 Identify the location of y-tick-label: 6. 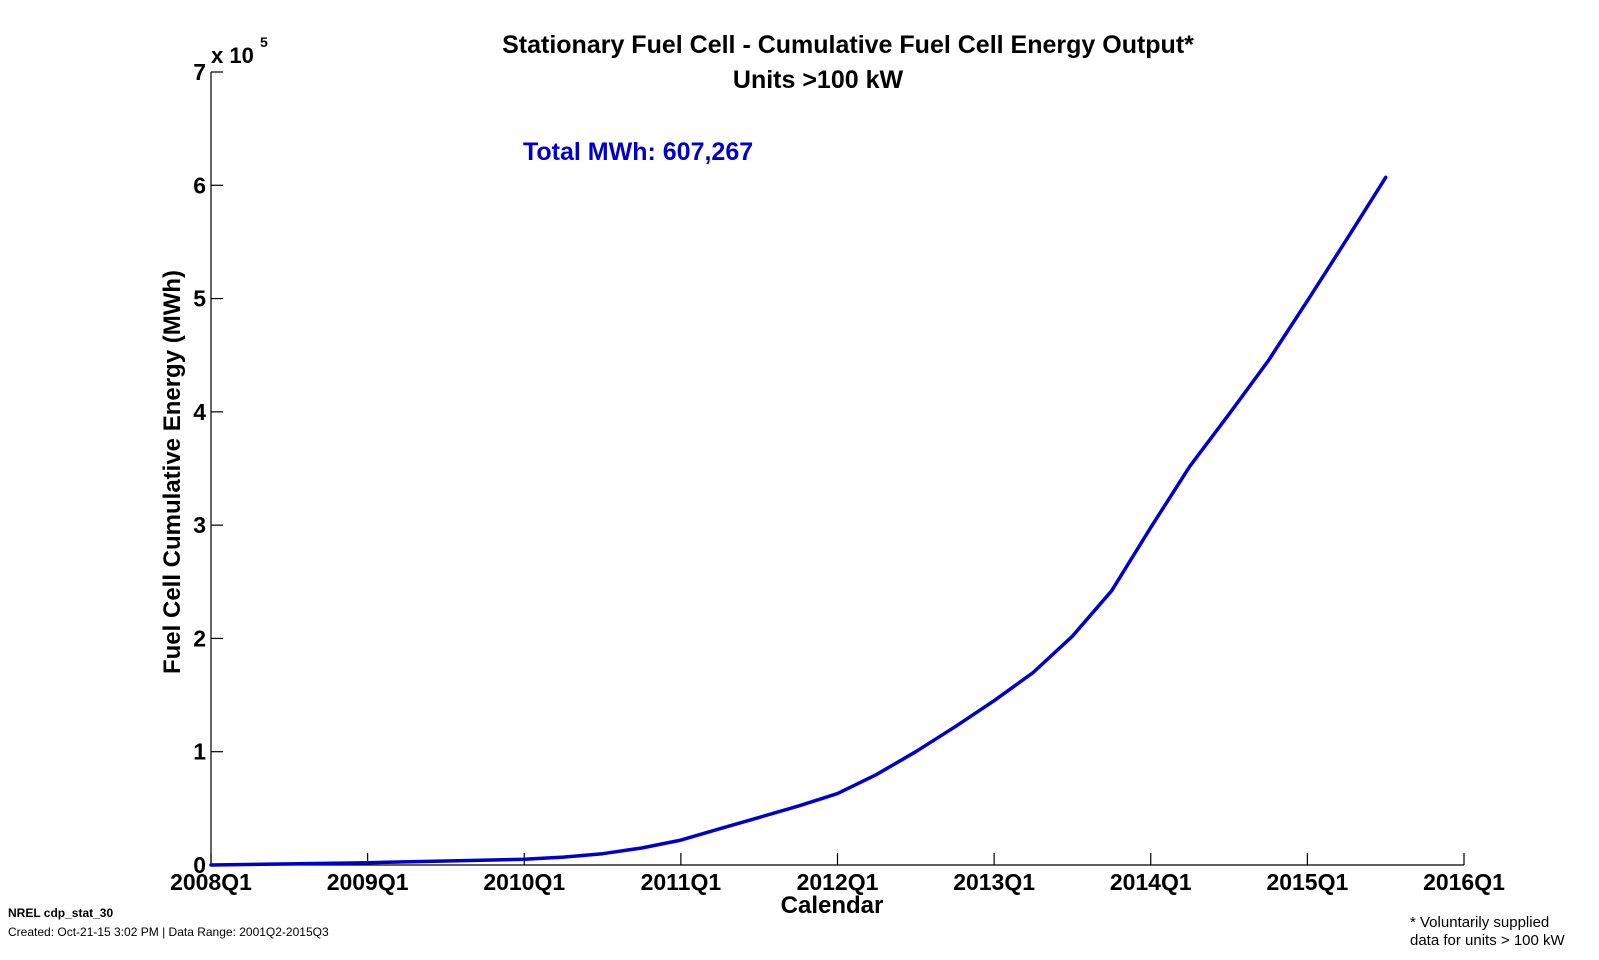
(199, 185).